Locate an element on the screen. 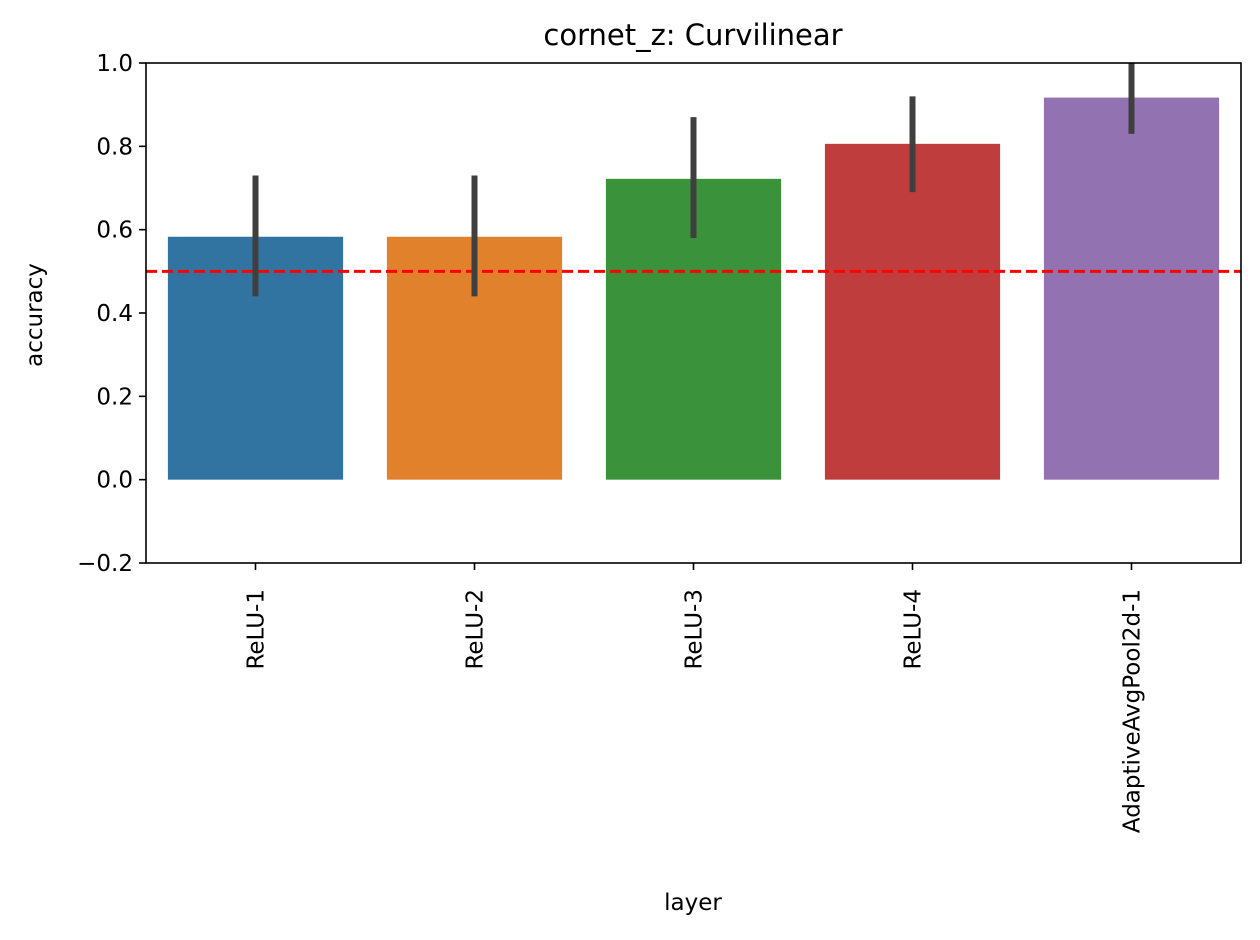 The width and height of the screenshot is (1260, 940). y-tick-label: 0.2 is located at coordinates (114, 397).